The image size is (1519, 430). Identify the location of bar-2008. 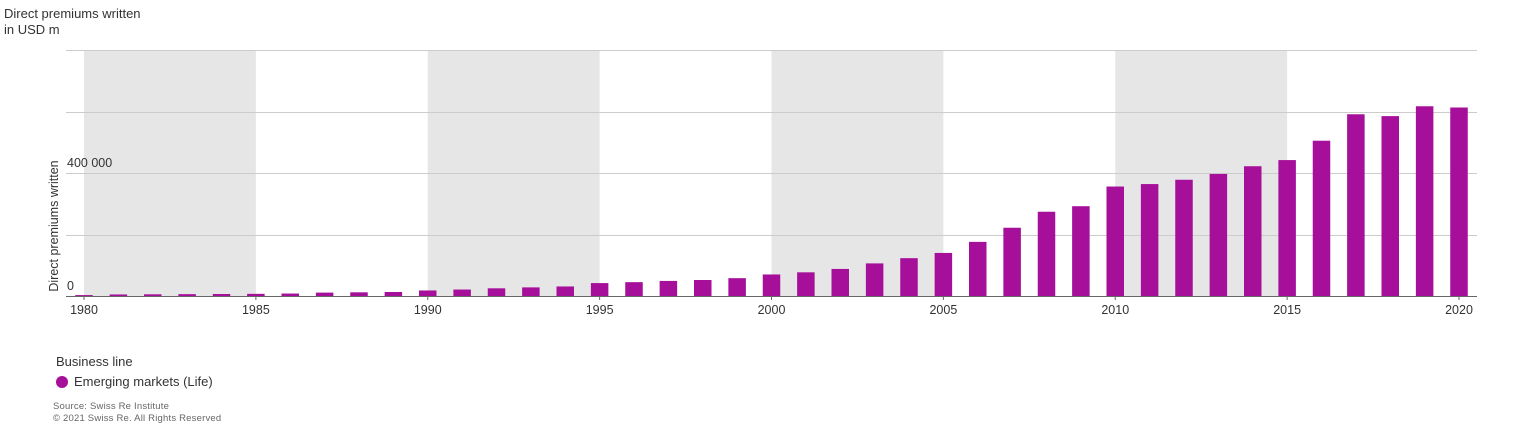
(1046, 253).